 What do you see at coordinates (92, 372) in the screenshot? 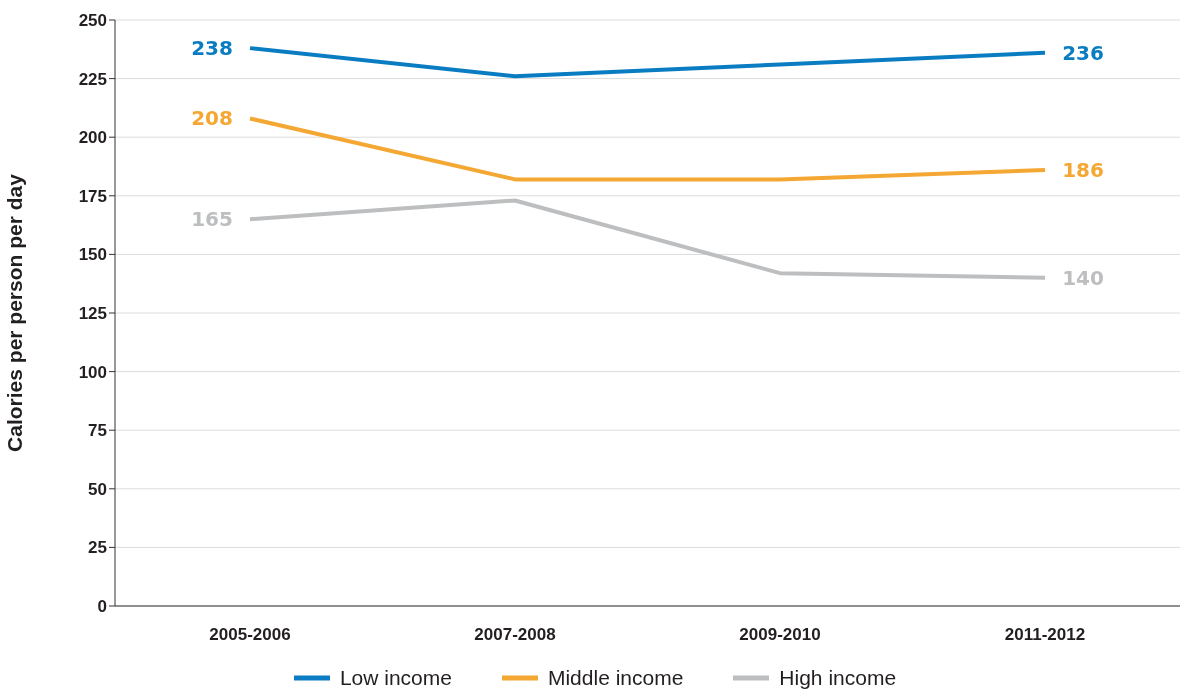
I see `y-tick-label: 100` at bounding box center [92, 372].